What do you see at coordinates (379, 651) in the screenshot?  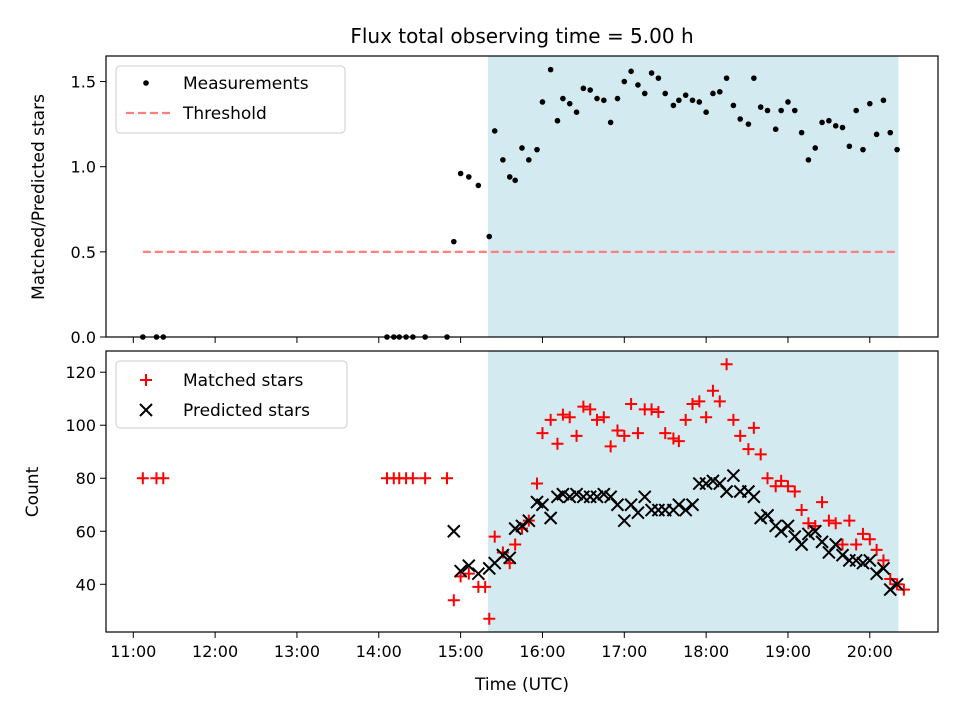 I see `x-tick-label: 14:00` at bounding box center [379, 651].